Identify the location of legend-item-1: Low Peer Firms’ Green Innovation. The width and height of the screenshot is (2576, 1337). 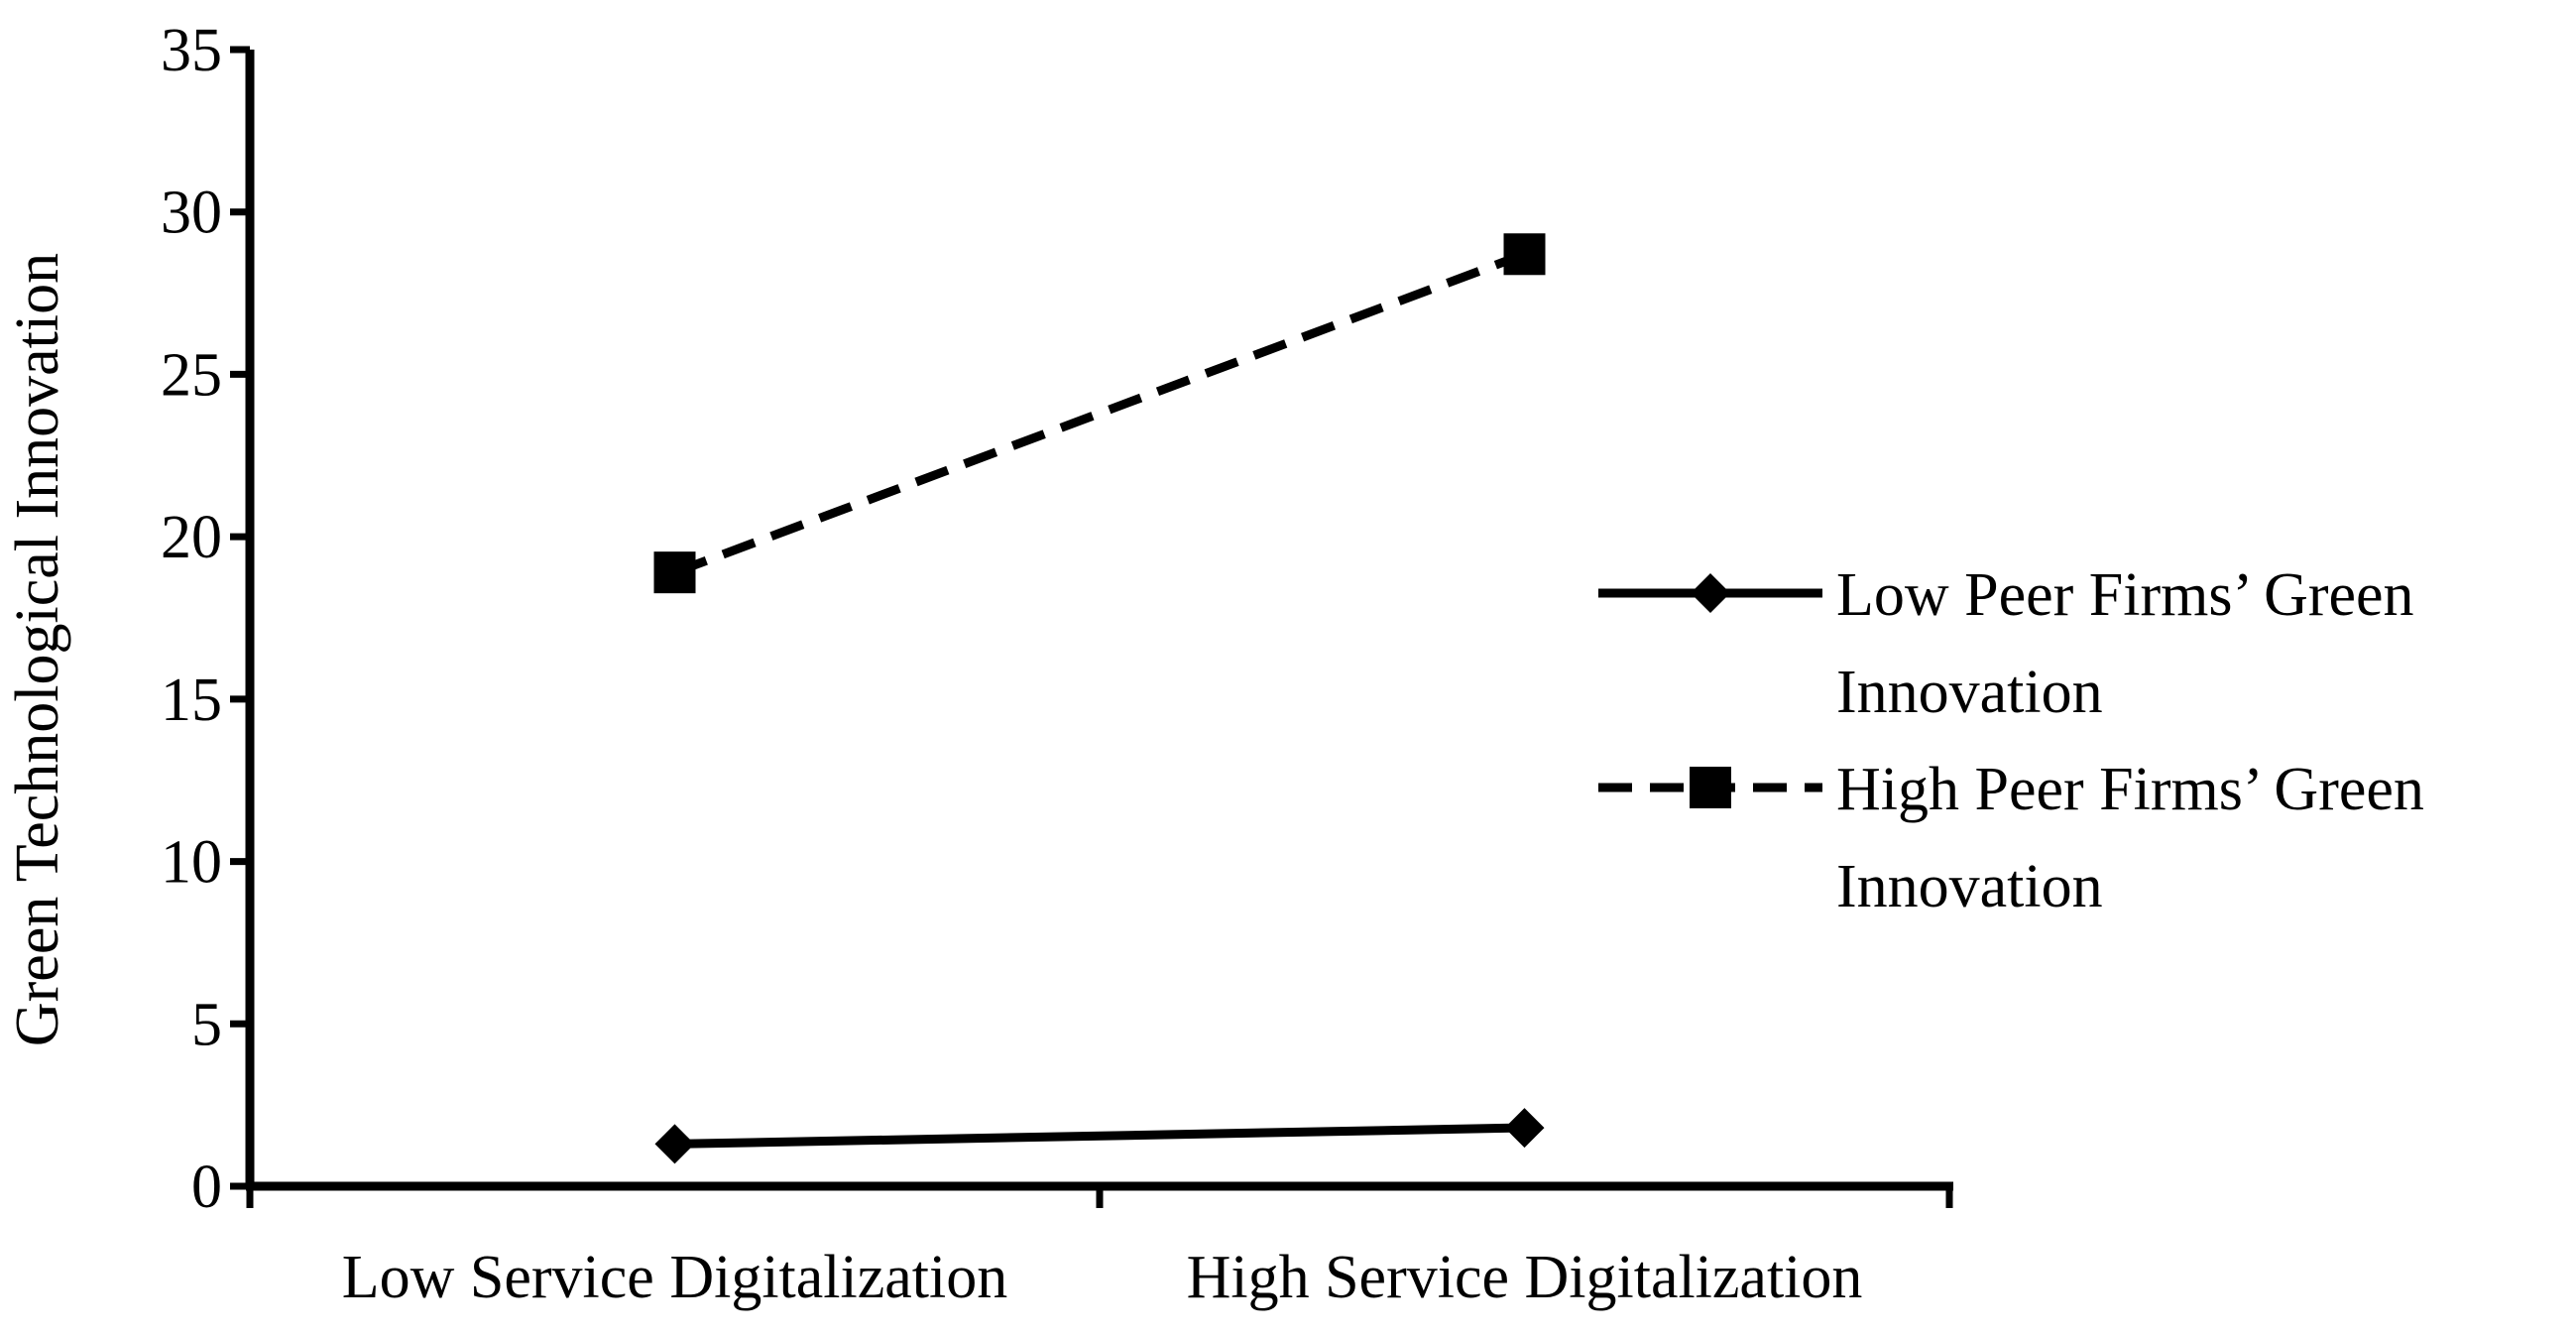
(2006, 644).